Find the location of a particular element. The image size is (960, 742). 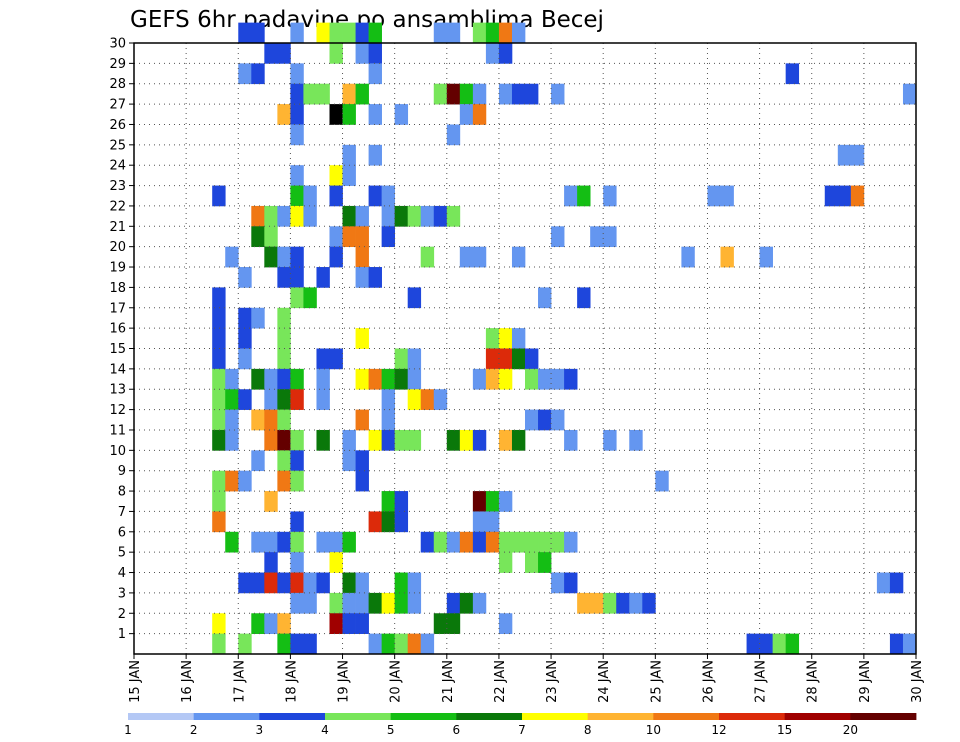

x-tick-label: 28 JAN is located at coordinates (813, 681).